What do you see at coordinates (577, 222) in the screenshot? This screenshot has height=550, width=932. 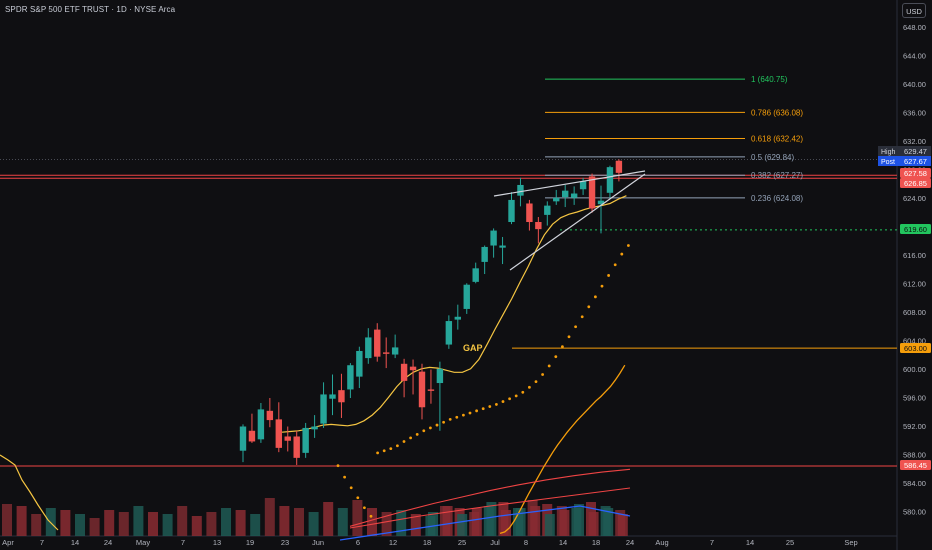 I see `trend-line-lower` at bounding box center [577, 222].